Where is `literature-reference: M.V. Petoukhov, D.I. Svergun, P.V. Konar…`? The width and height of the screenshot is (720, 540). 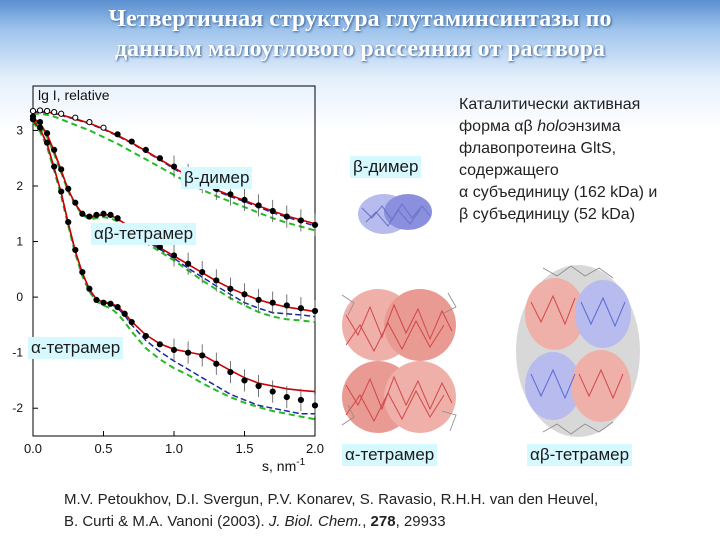 literature-reference: M.V. Petoukhov, D.I. Svergun, P.V. Konar… is located at coordinates (389, 511).